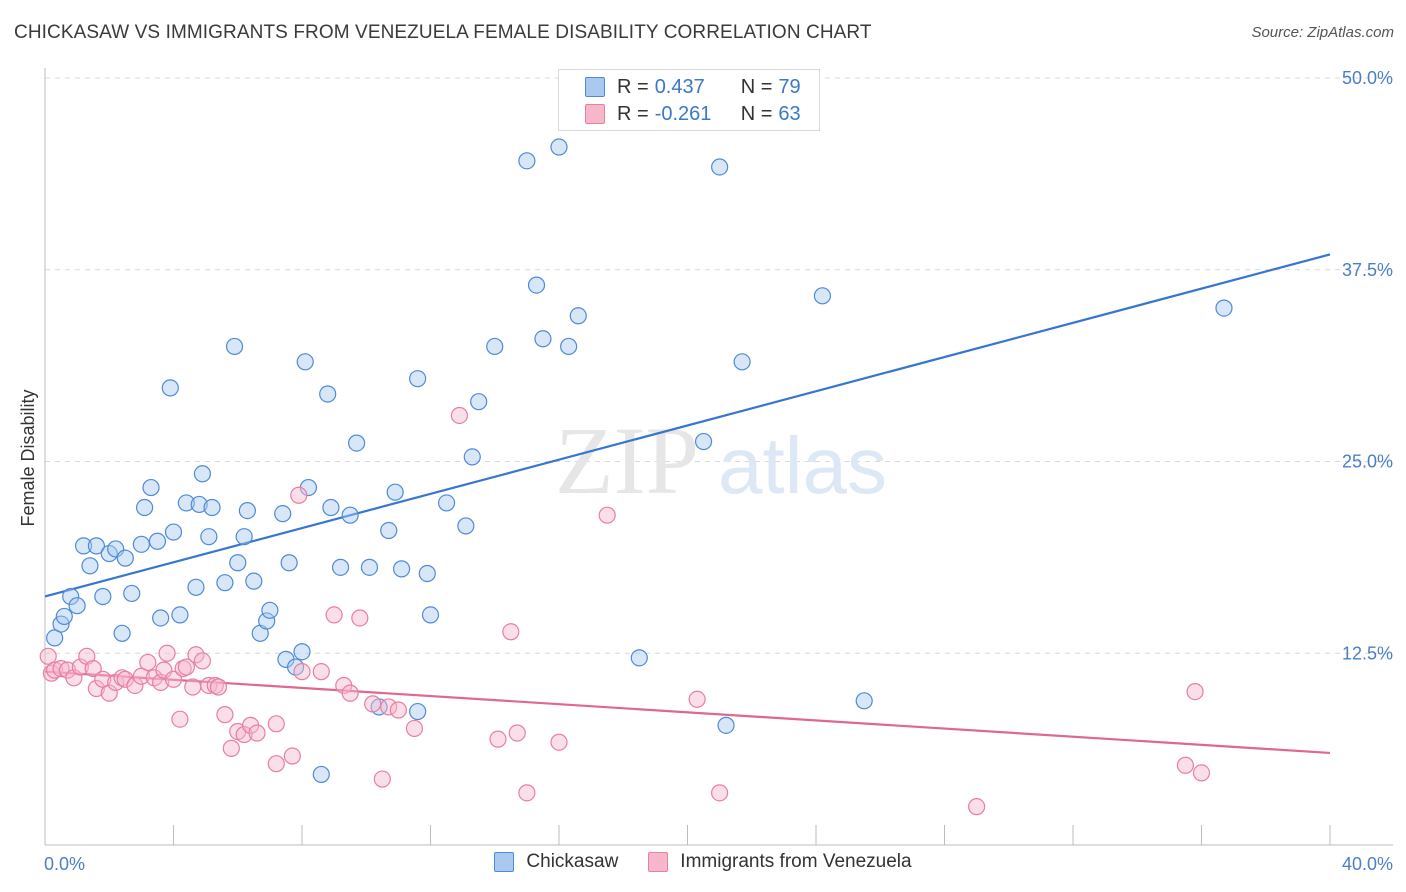 The height and width of the screenshot is (892, 1406). I want to click on series-legend: Chickasaw Immigrants from Venezuela, so click(703, 862).